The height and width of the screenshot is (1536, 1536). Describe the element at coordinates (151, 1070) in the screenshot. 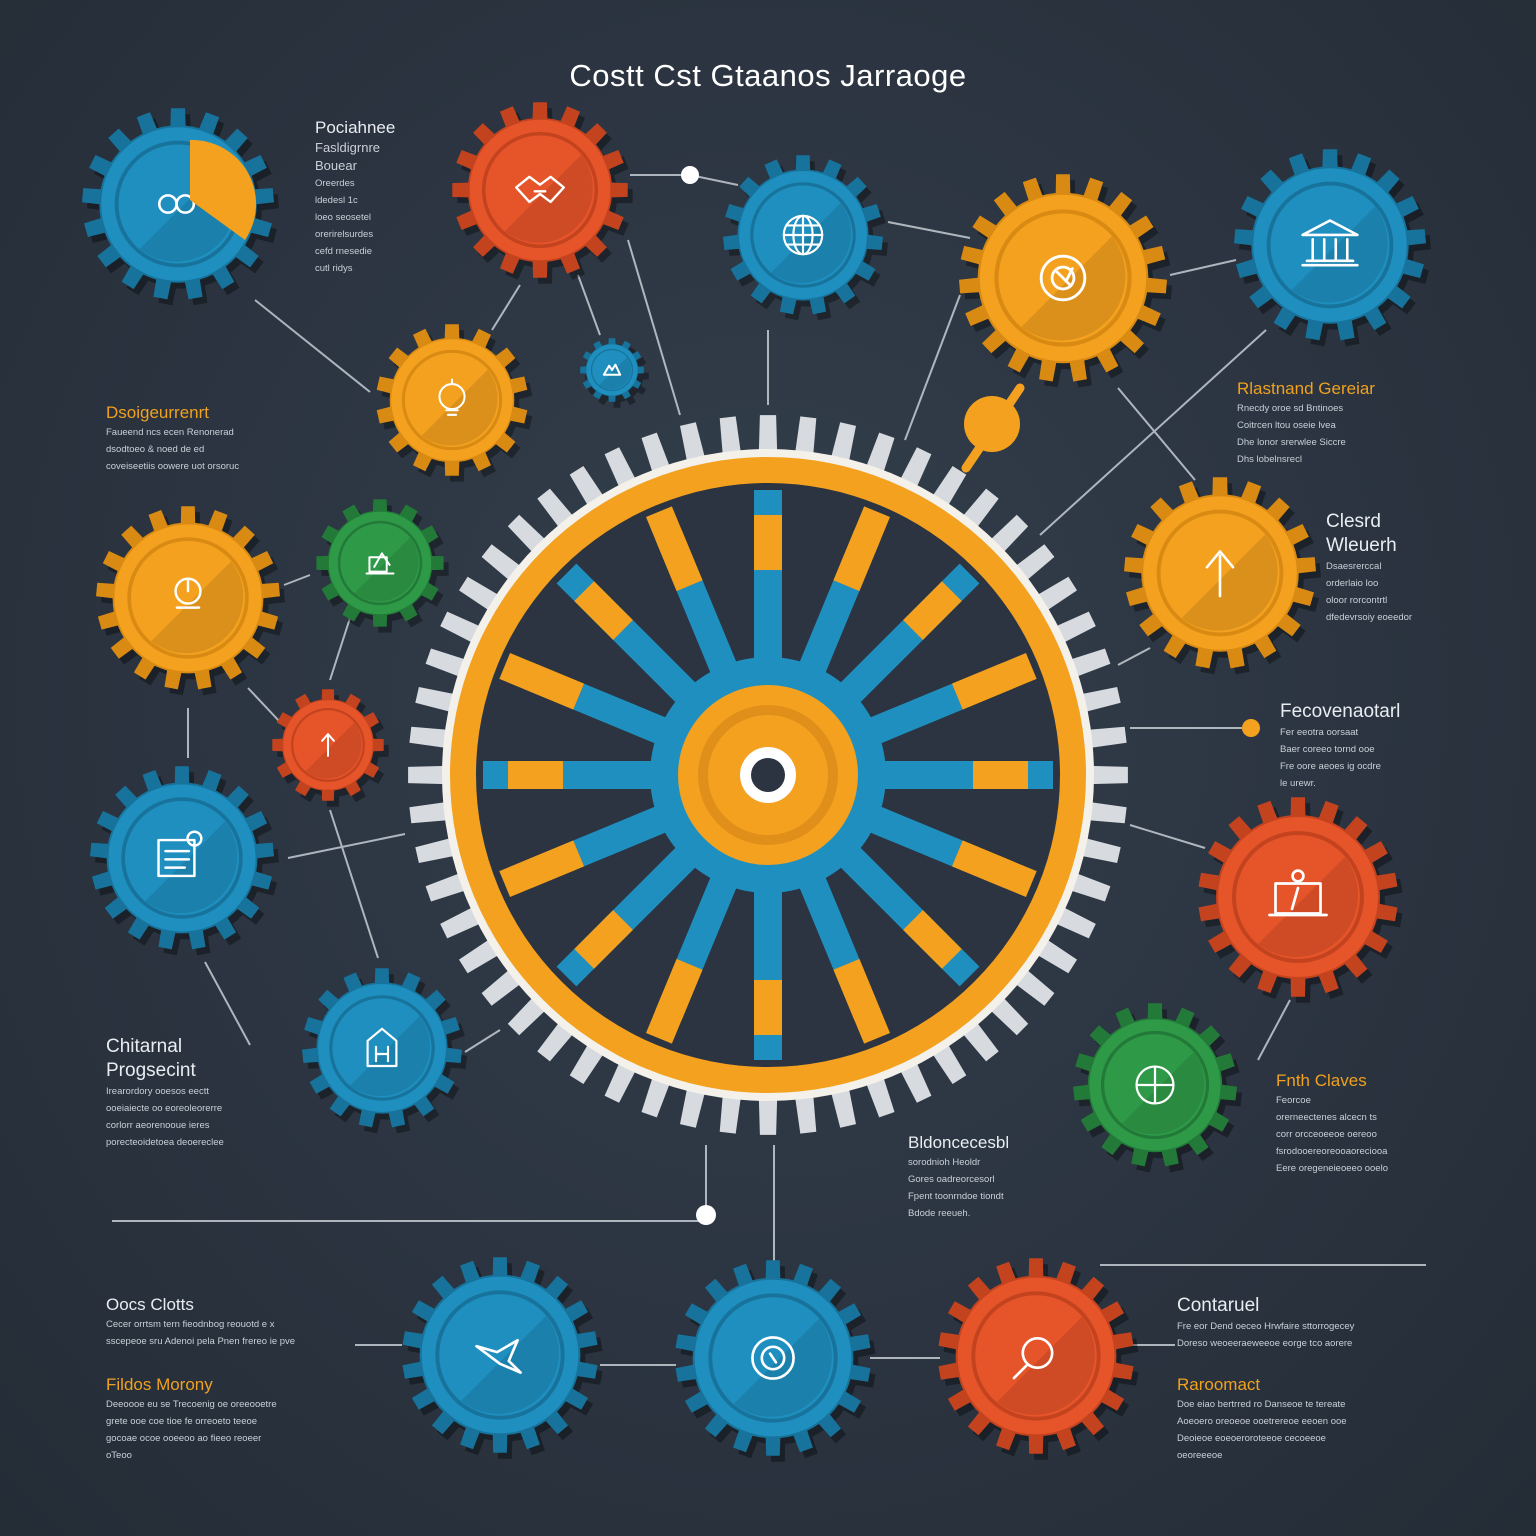

I see `label-heading: Progsecint` at that location.